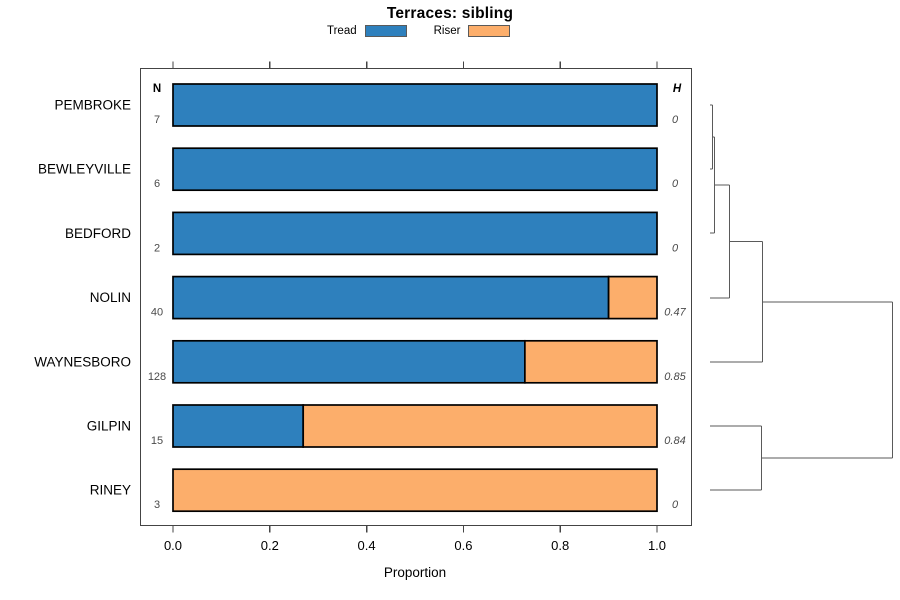  I want to click on n-value: 128, so click(157, 377).